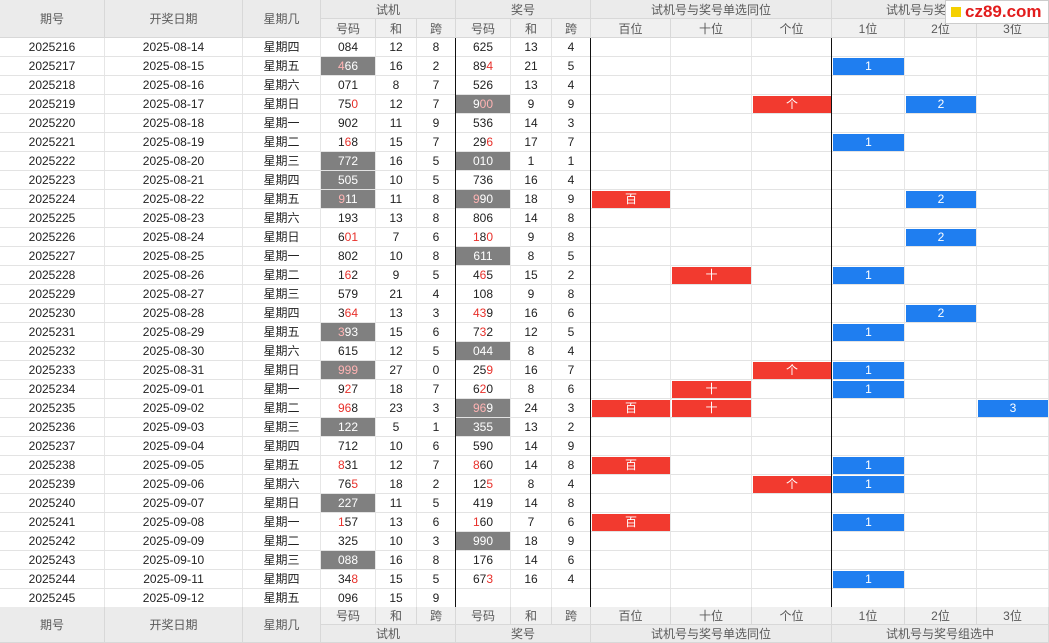 This screenshot has height=643, width=1049. What do you see at coordinates (348, 408) in the screenshot?
I see `trial-number-cell: 968` at bounding box center [348, 408].